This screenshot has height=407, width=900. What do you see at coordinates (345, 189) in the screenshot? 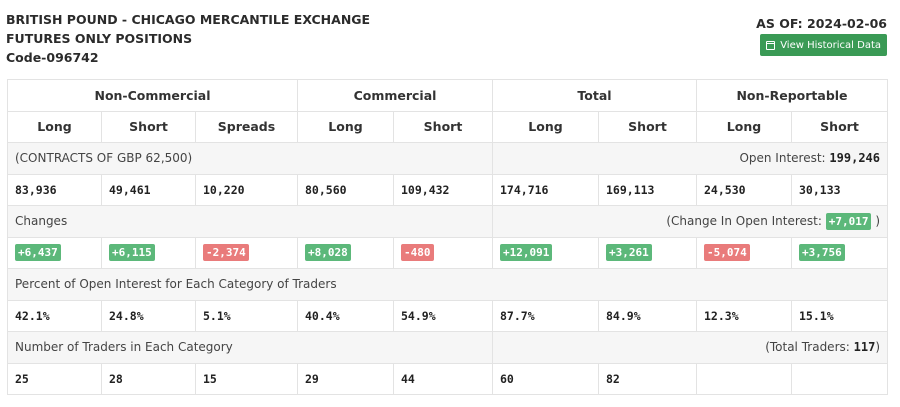
I see `table-cell: 80,560` at bounding box center [345, 189].